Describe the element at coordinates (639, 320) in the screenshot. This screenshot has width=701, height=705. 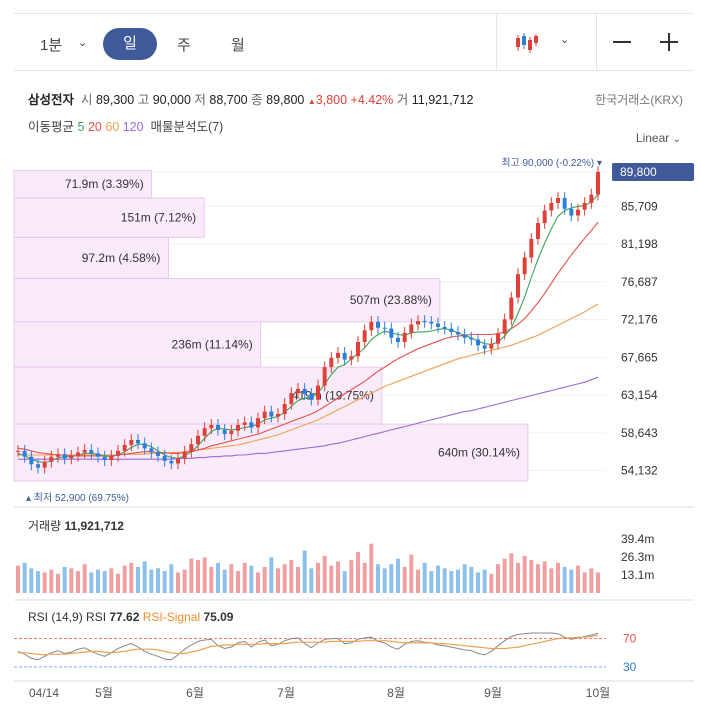
I see `price-axis-label: 72,176` at that location.